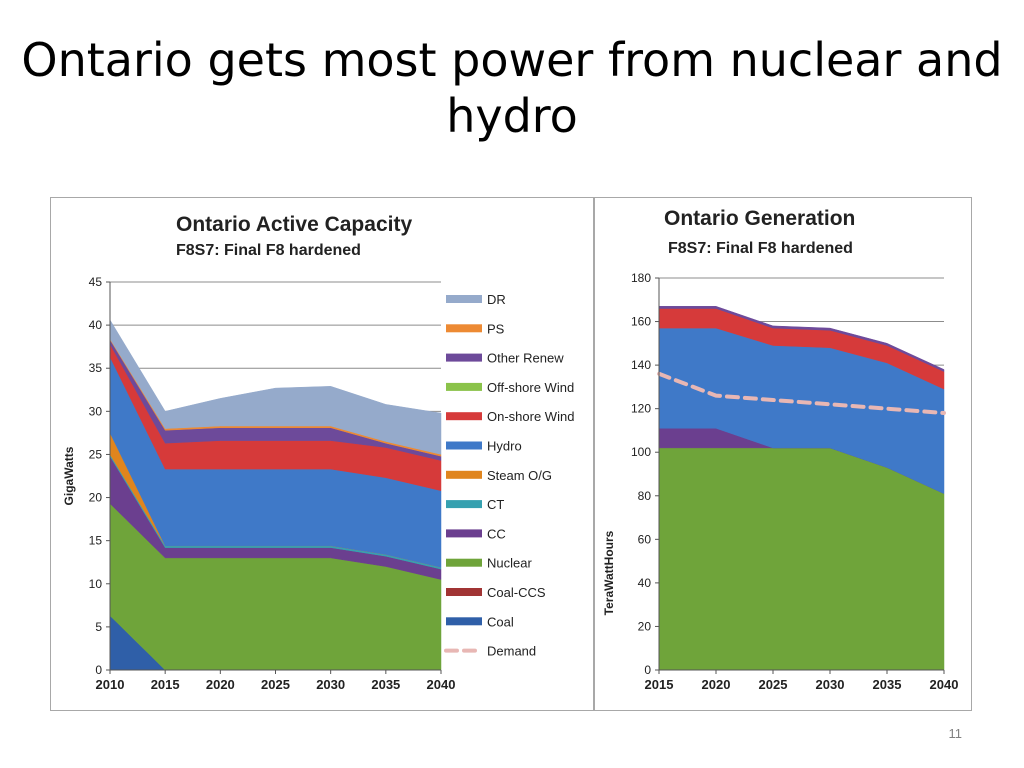 Image resolution: width=1024 pixels, height=768 pixels. Describe the element at coordinates (385, 684) in the screenshot. I see `capacity-x-tick-label: 2035` at that location.